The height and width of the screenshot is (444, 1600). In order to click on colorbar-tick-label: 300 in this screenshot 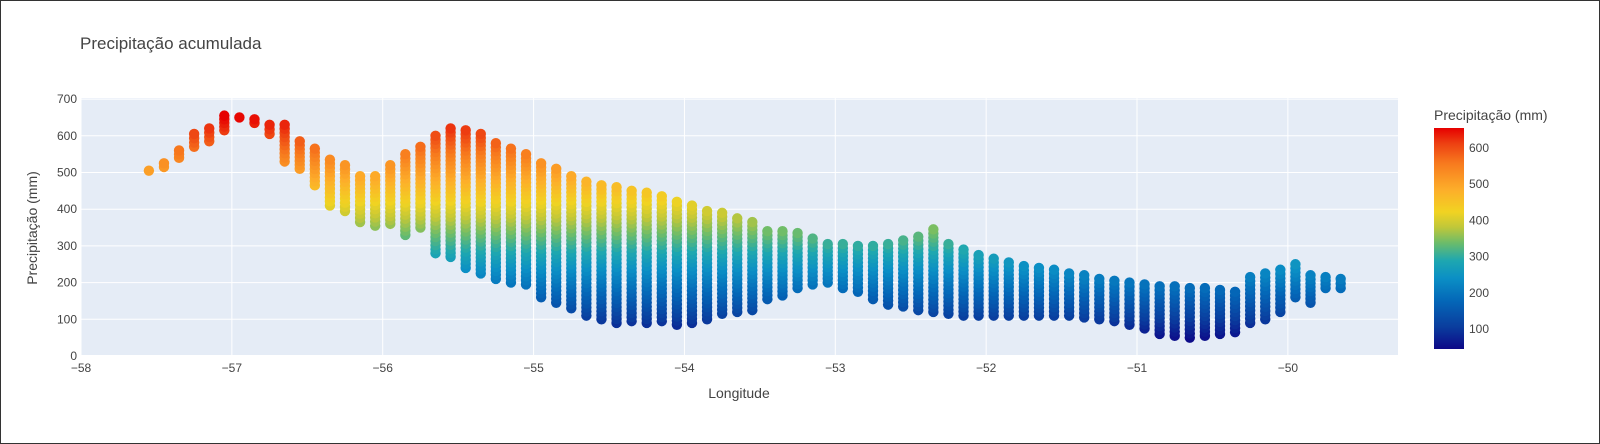, I will do `click(1479, 257)`.